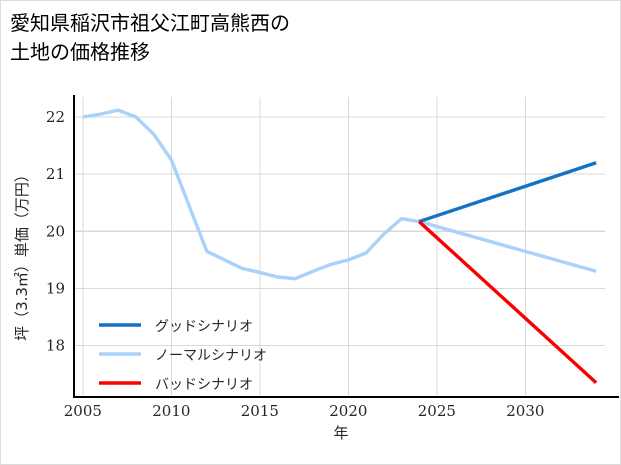 Image resolution: width=621 pixels, height=465 pixels. What do you see at coordinates (22, 254) in the screenshot?
I see `y-axis-title: 坪（3.3㎡）単価（万円）` at bounding box center [22, 254].